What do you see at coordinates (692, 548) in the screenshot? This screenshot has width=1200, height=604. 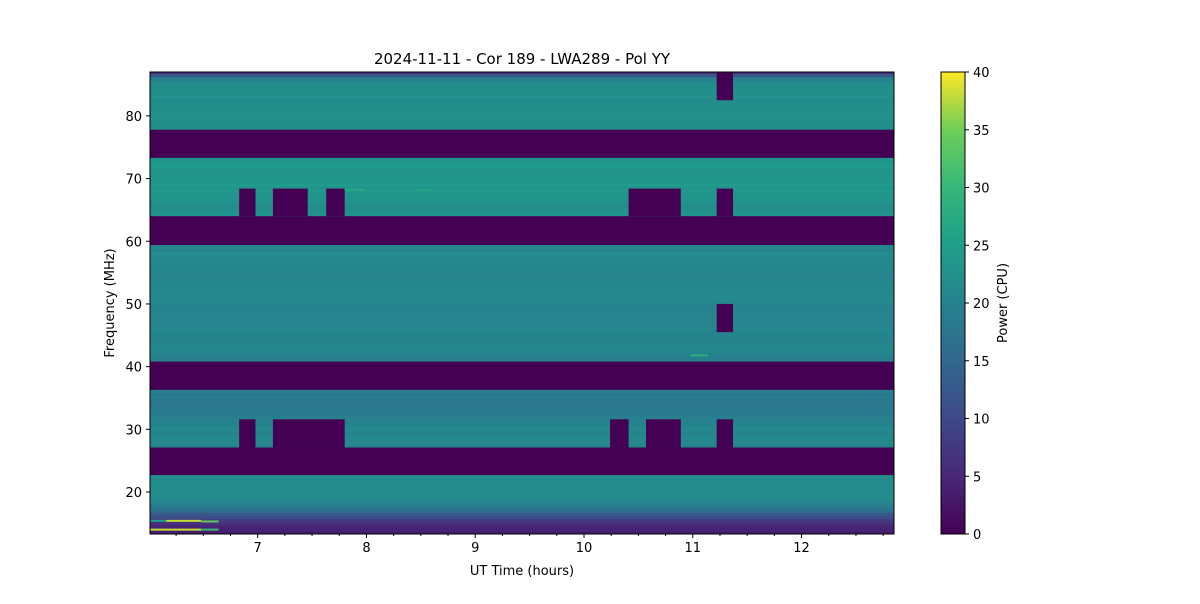 I see `x-tick-label: 11` at bounding box center [692, 548].